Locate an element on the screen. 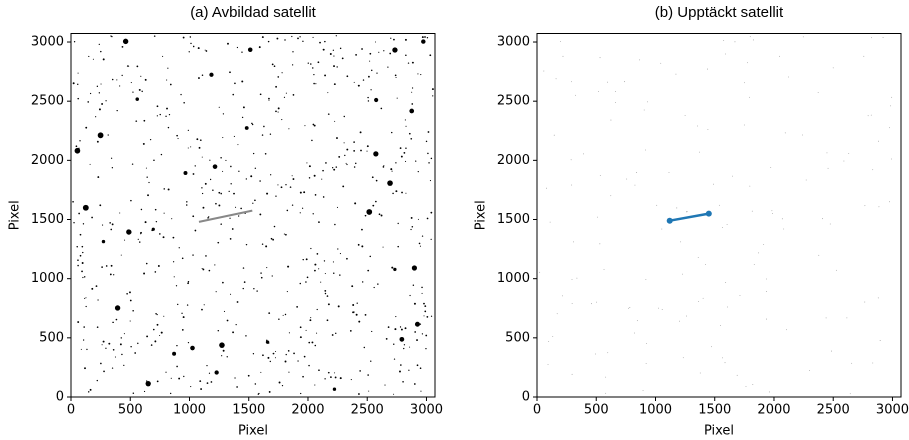 Image resolution: width=909 pixels, height=440 pixels. y-tick-label: 1000 is located at coordinates (47, 278).